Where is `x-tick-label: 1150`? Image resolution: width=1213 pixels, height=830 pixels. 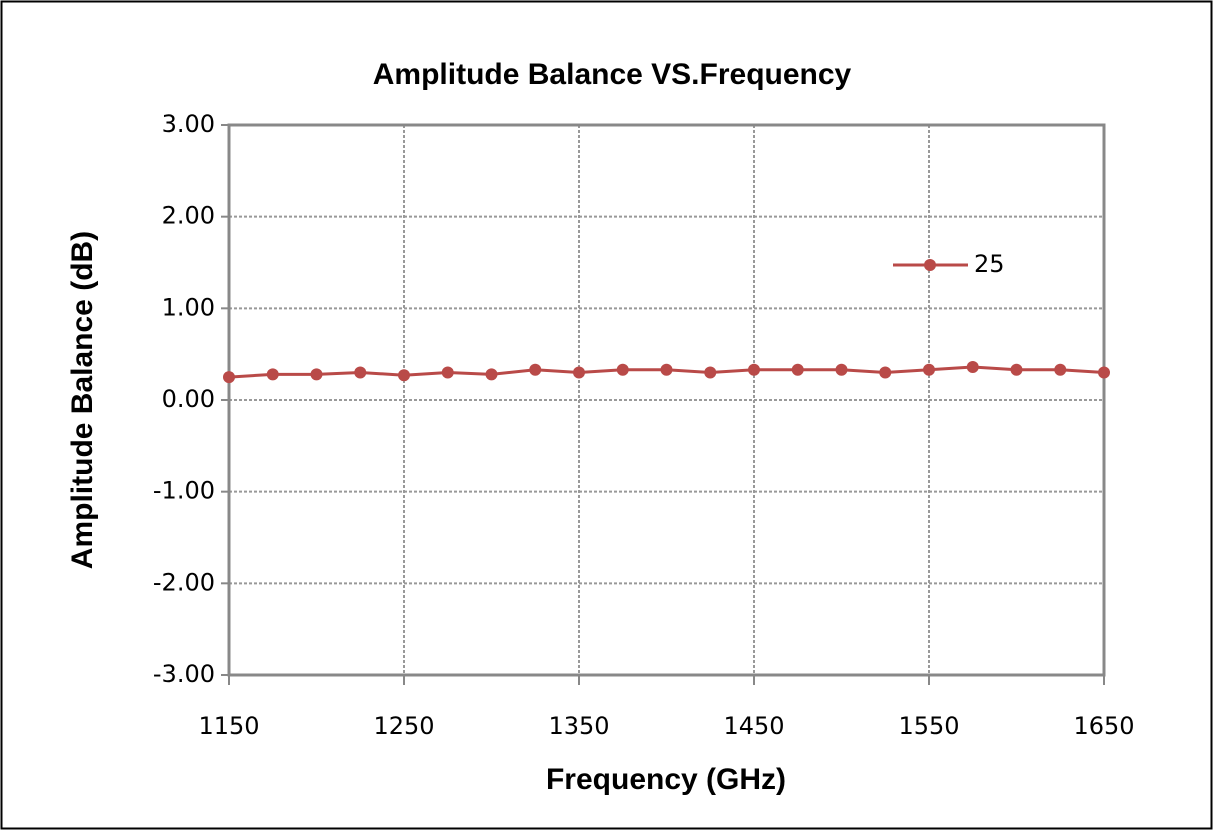 x-tick-label: 1150 is located at coordinates (228, 726).